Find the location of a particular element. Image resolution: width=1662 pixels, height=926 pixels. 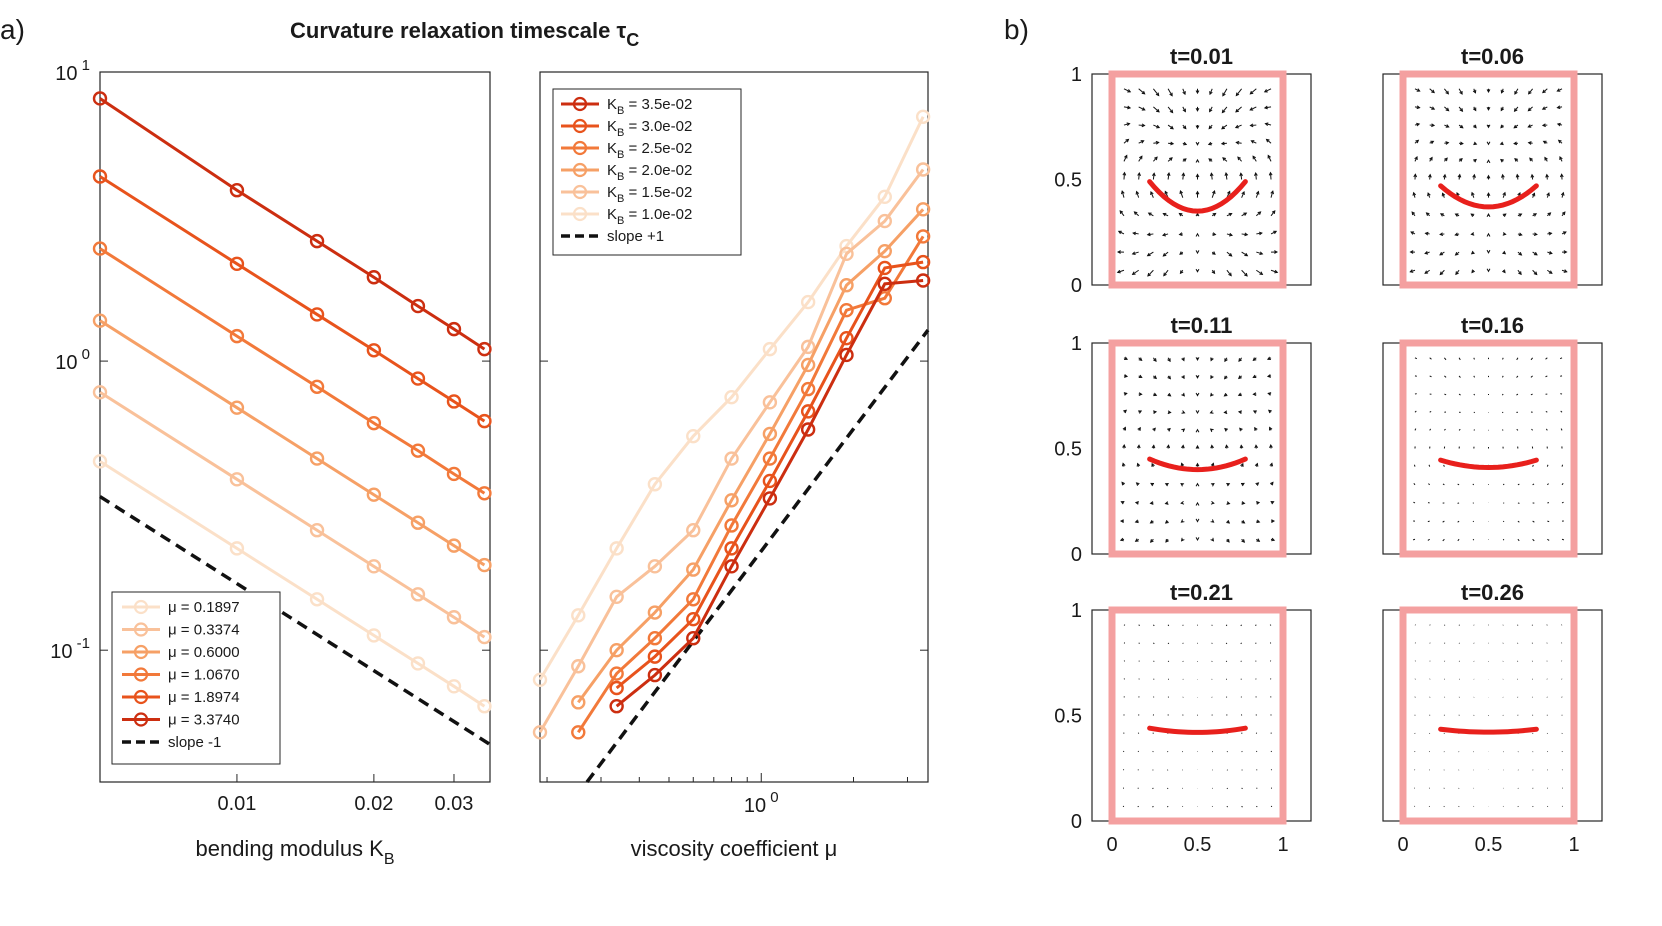

membrane-curve is located at coordinates (1197, 196).